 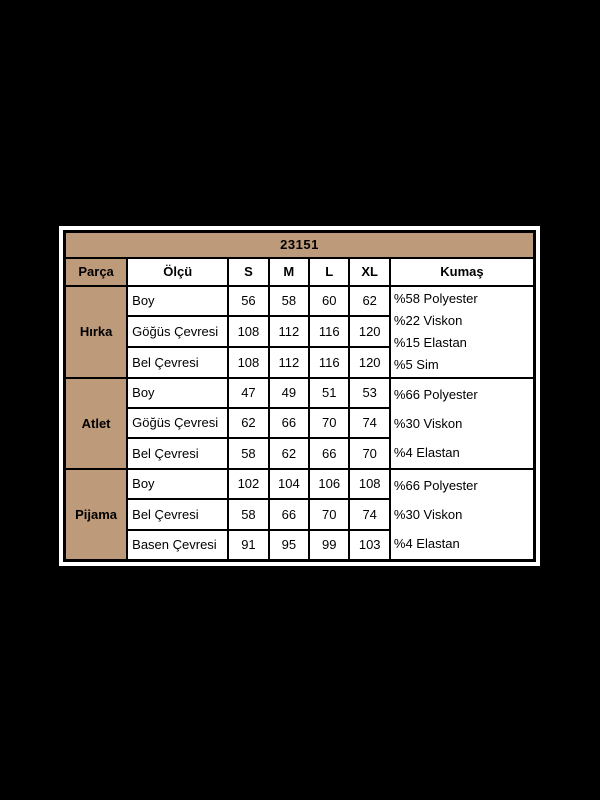 I want to click on measure-row: Bel Çevresi 58 66 70 74, so click(x=300, y=514).